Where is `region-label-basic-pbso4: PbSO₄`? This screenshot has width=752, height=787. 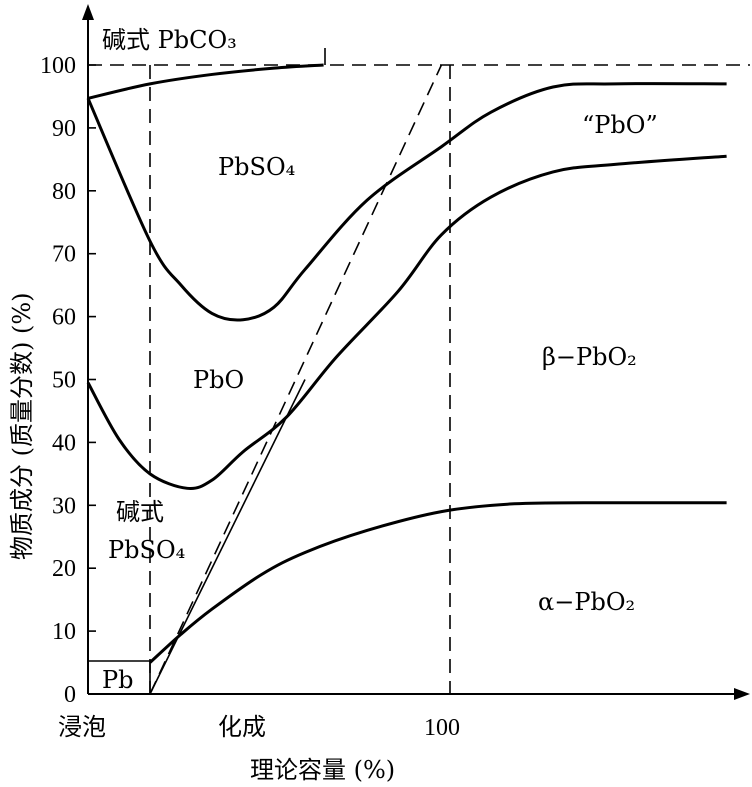
region-label-basic-pbso4: PbSO₄ is located at coordinates (146, 550).